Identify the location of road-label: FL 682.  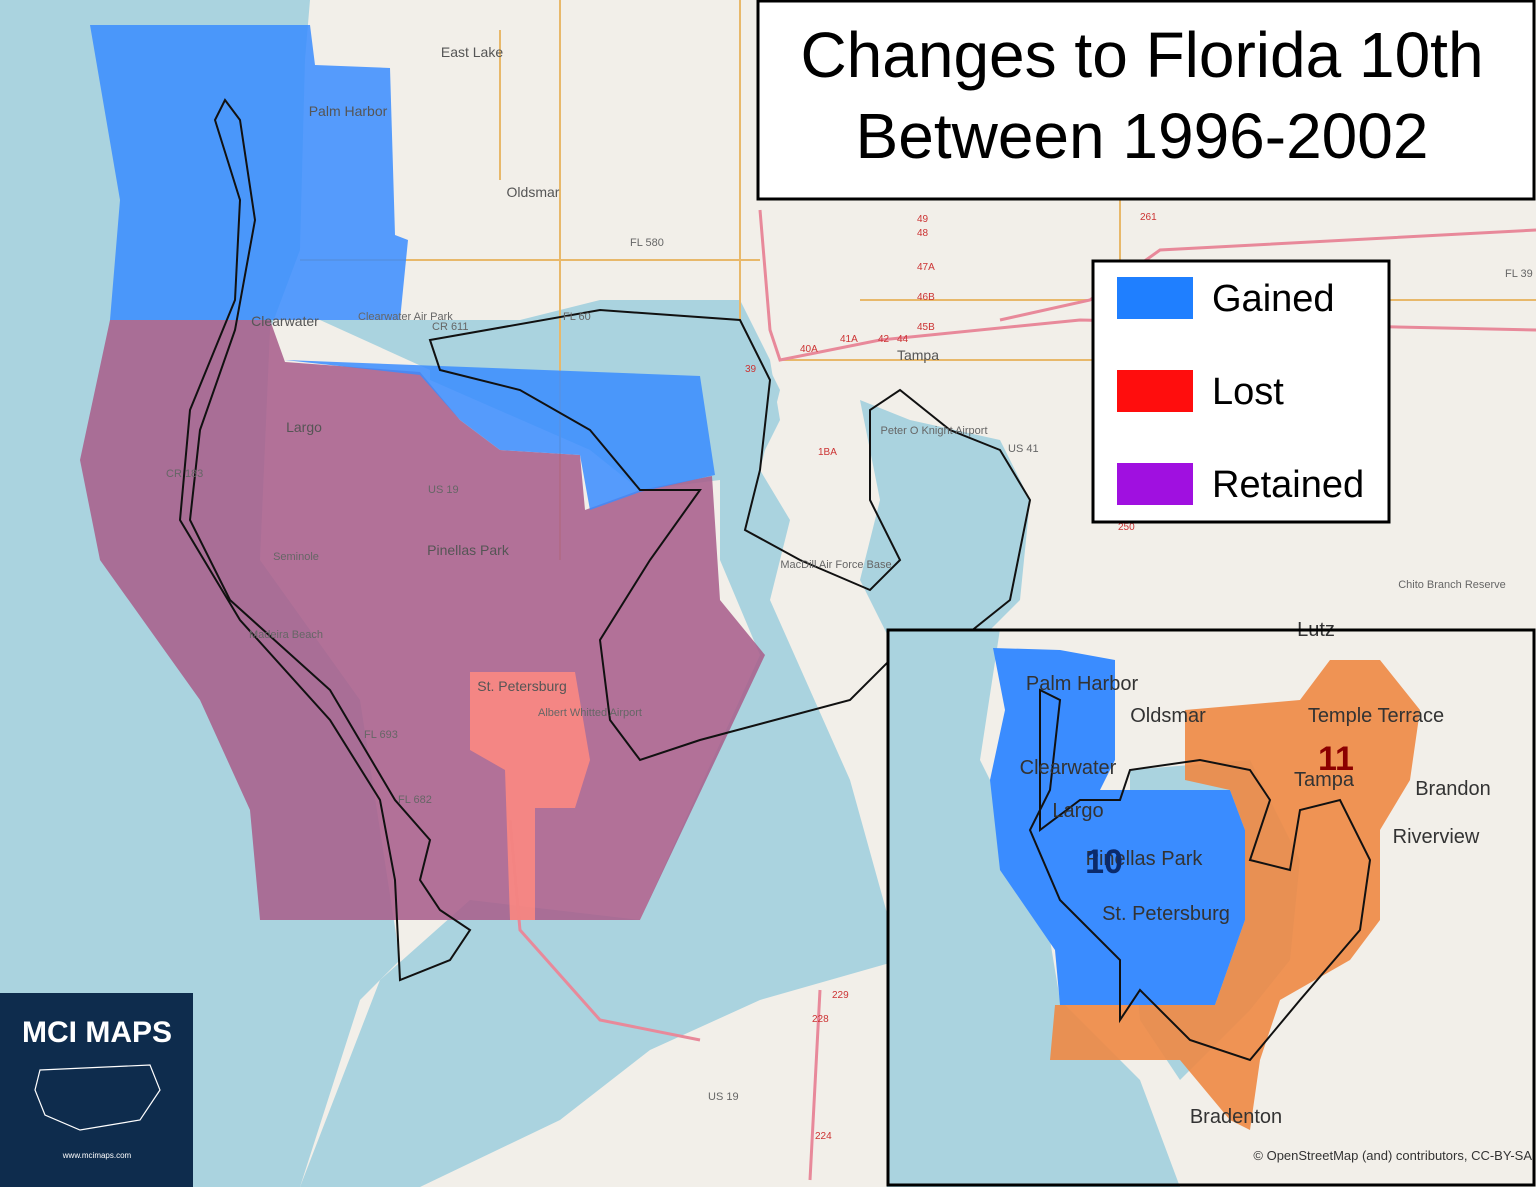
(415, 800).